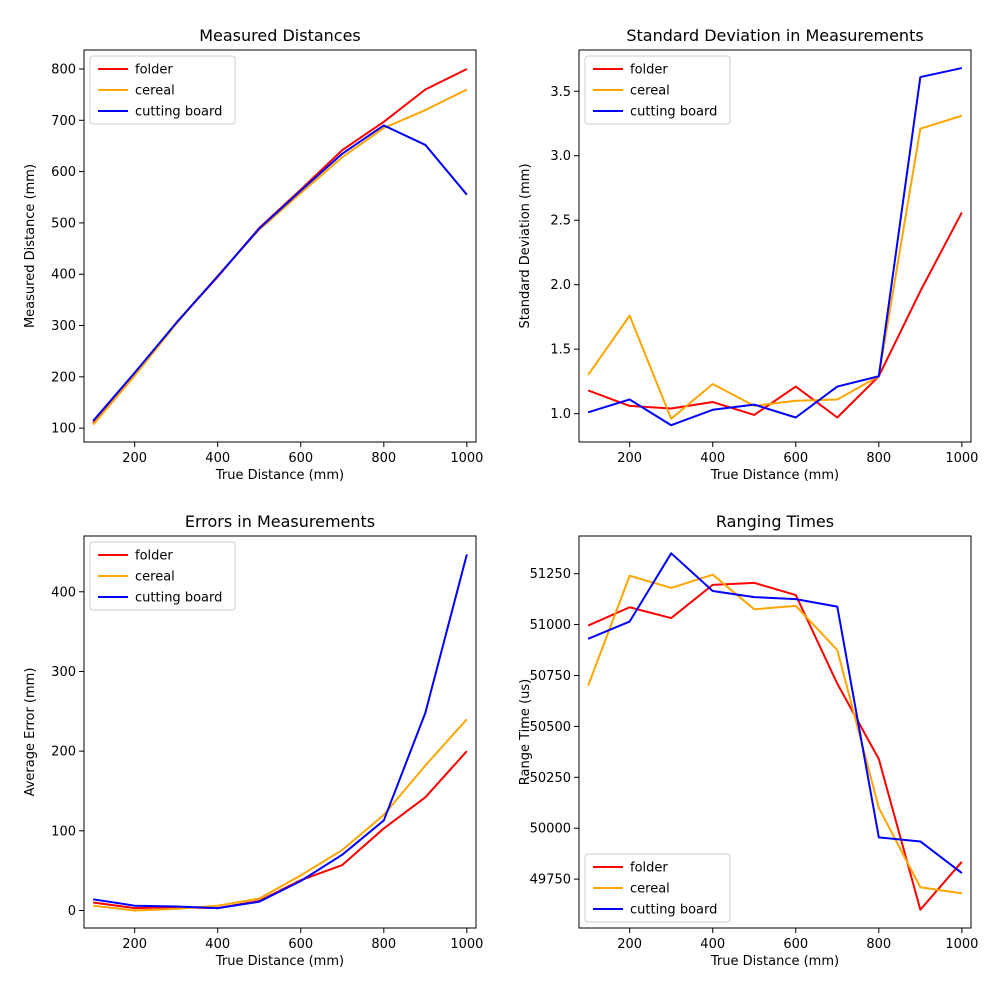  What do you see at coordinates (63, 121) in the screenshot?
I see `y-tick-label: 700` at bounding box center [63, 121].